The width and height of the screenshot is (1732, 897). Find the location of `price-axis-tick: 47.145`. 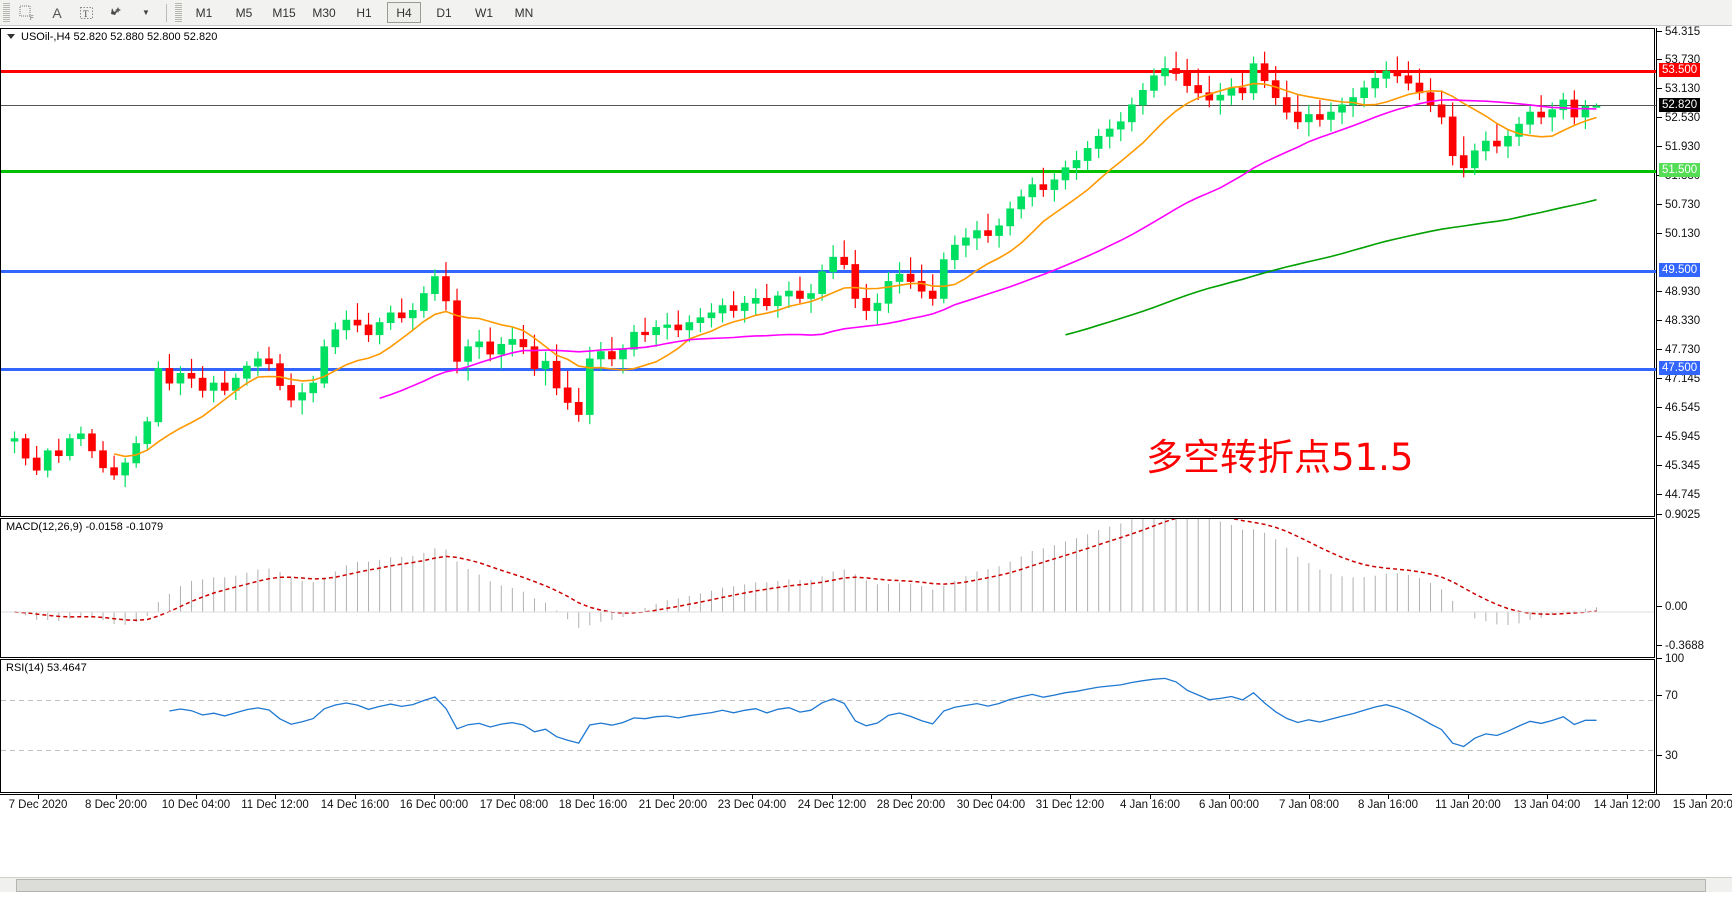

price-axis-tick: 47.145 is located at coordinates (1678, 379).